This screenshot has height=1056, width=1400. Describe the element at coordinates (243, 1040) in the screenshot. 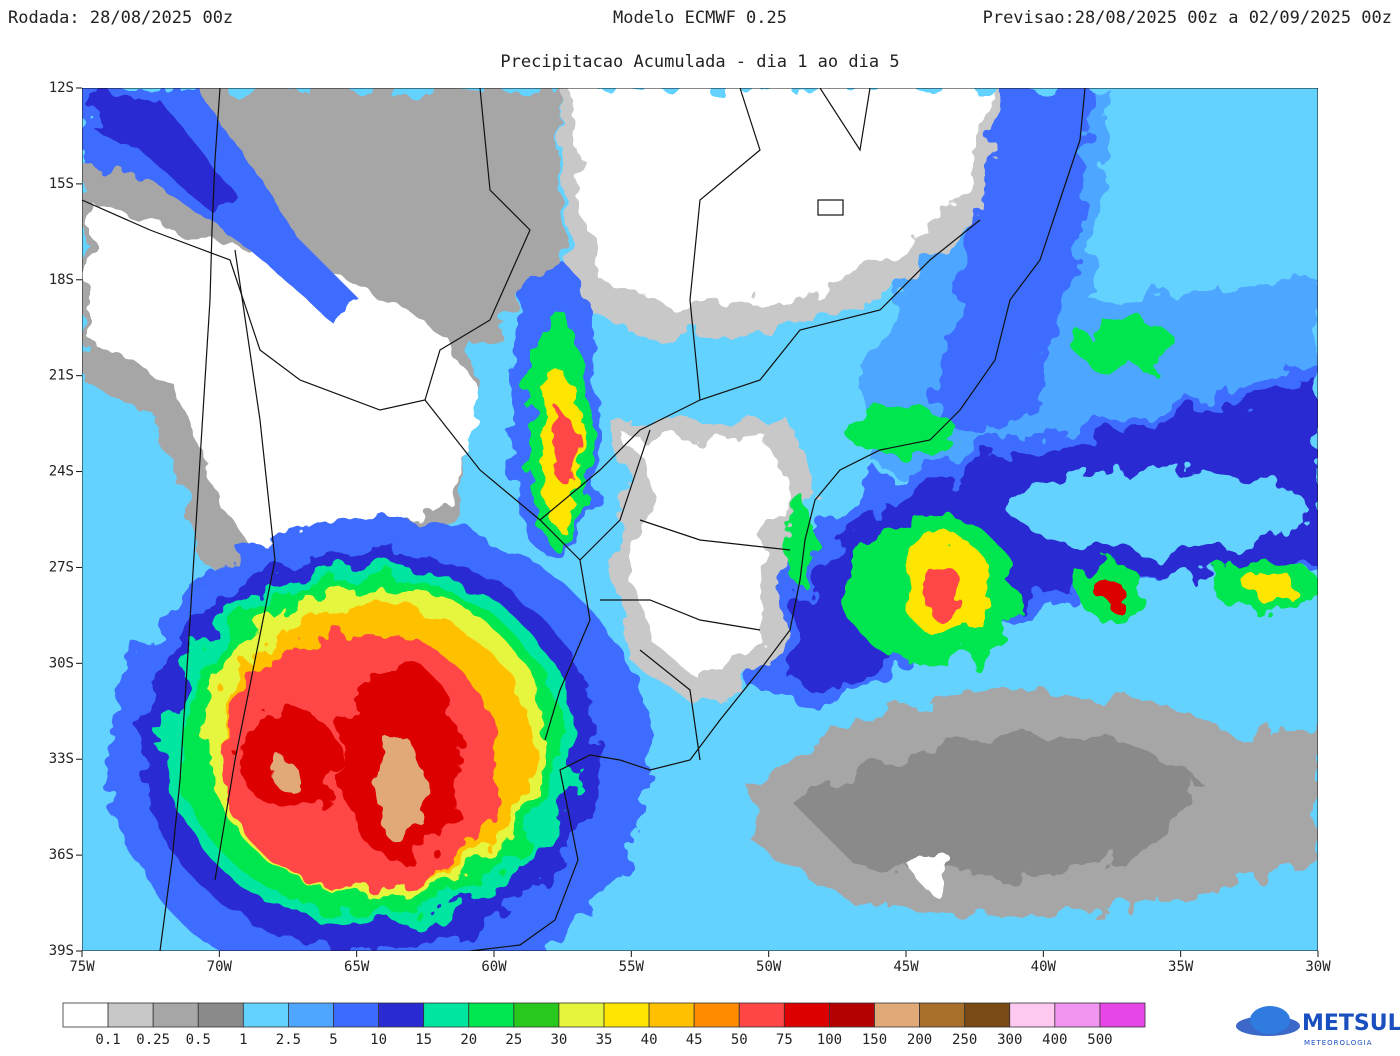

I see `legend-level: 1` at that location.